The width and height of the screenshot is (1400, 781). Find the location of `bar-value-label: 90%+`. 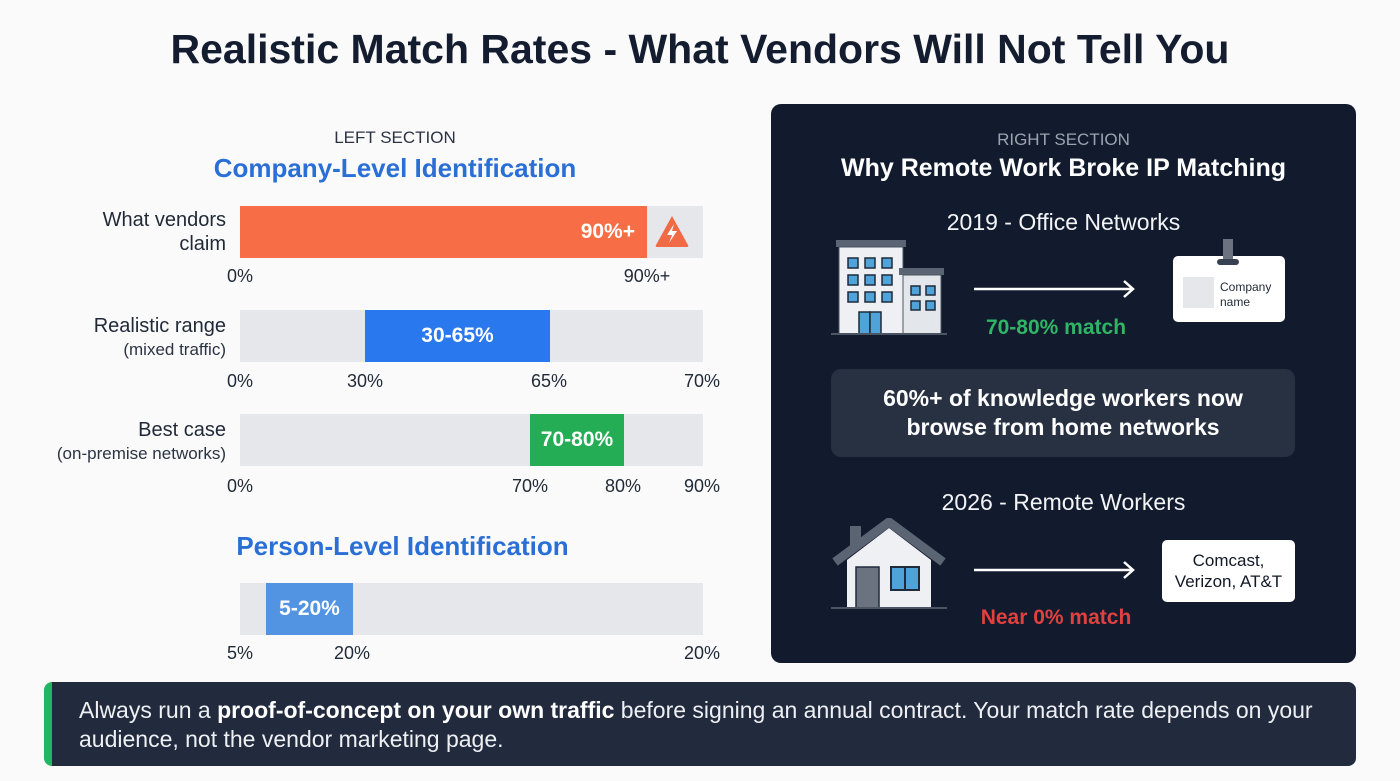

bar-value-label: 90%+ is located at coordinates (607, 231).